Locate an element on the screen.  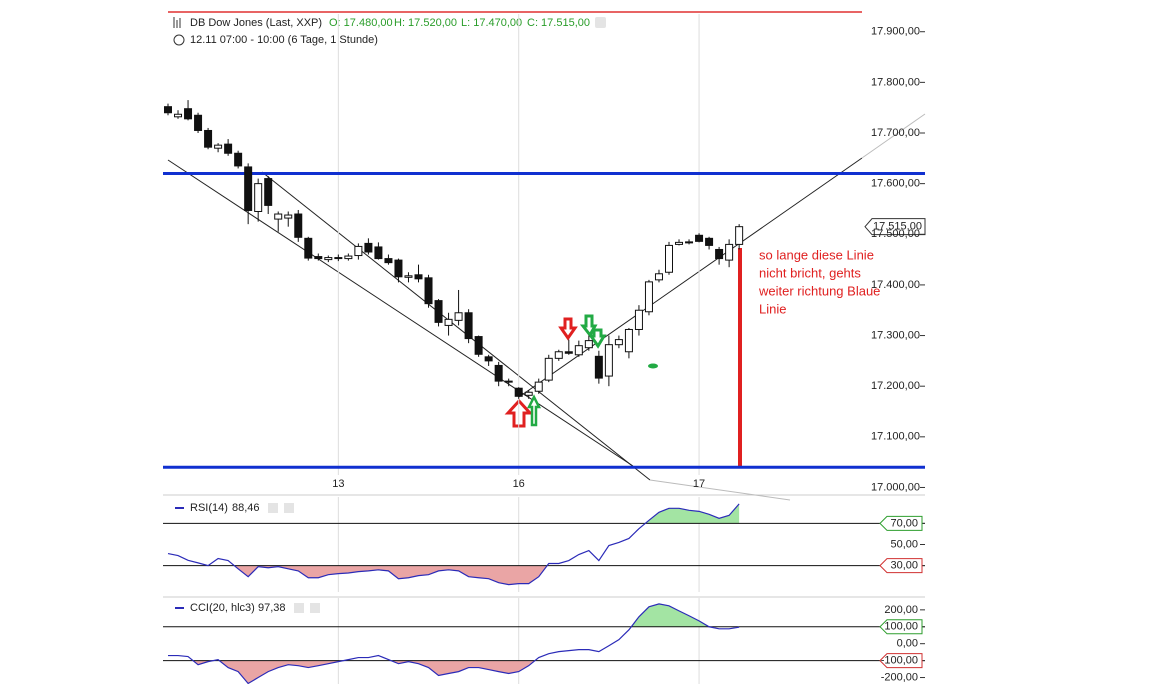
y-tick-label: 17.700,00 is located at coordinates (895, 133).